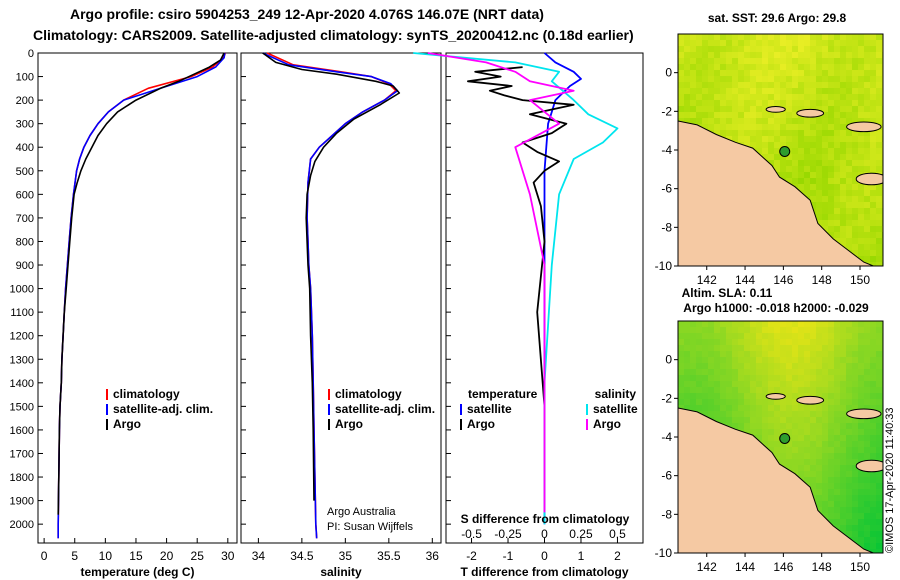  Describe the element at coordinates (25, 101) in the screenshot. I see `y-tick-label: 200` at that location.